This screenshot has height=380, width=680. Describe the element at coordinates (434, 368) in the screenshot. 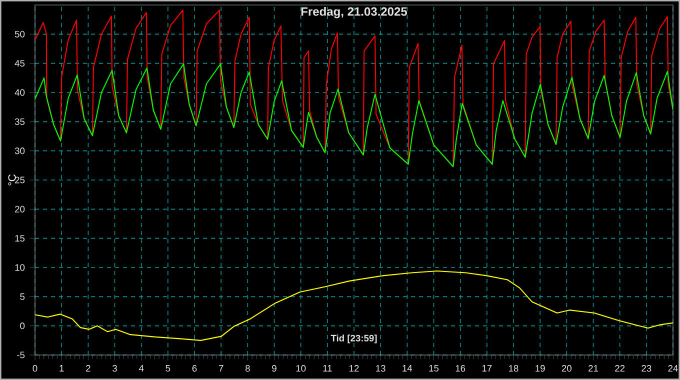

I see `x-tick-label: 15` at that location.